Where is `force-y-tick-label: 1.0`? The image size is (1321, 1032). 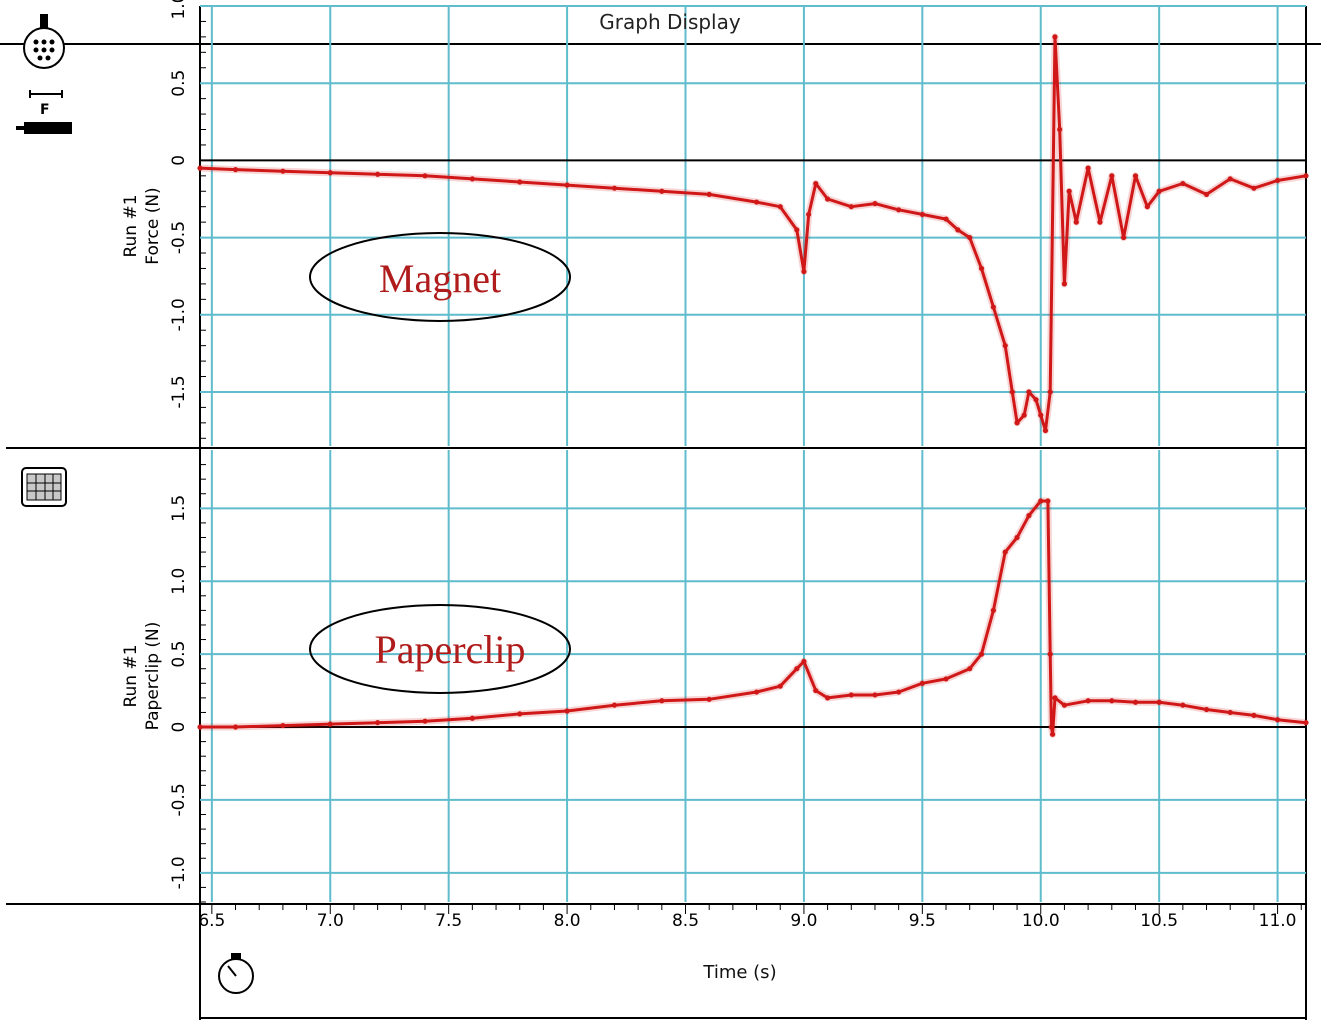
force-y-tick-label: 1.0 is located at coordinates (179, 10).